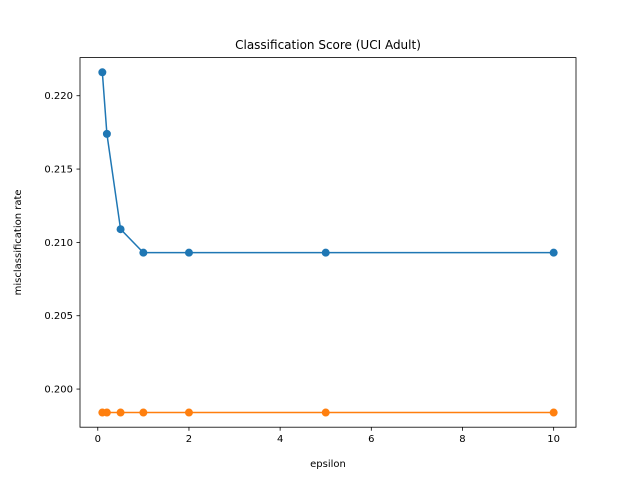  What do you see at coordinates (462, 439) in the screenshot?
I see `x-tick-label: 8` at bounding box center [462, 439].